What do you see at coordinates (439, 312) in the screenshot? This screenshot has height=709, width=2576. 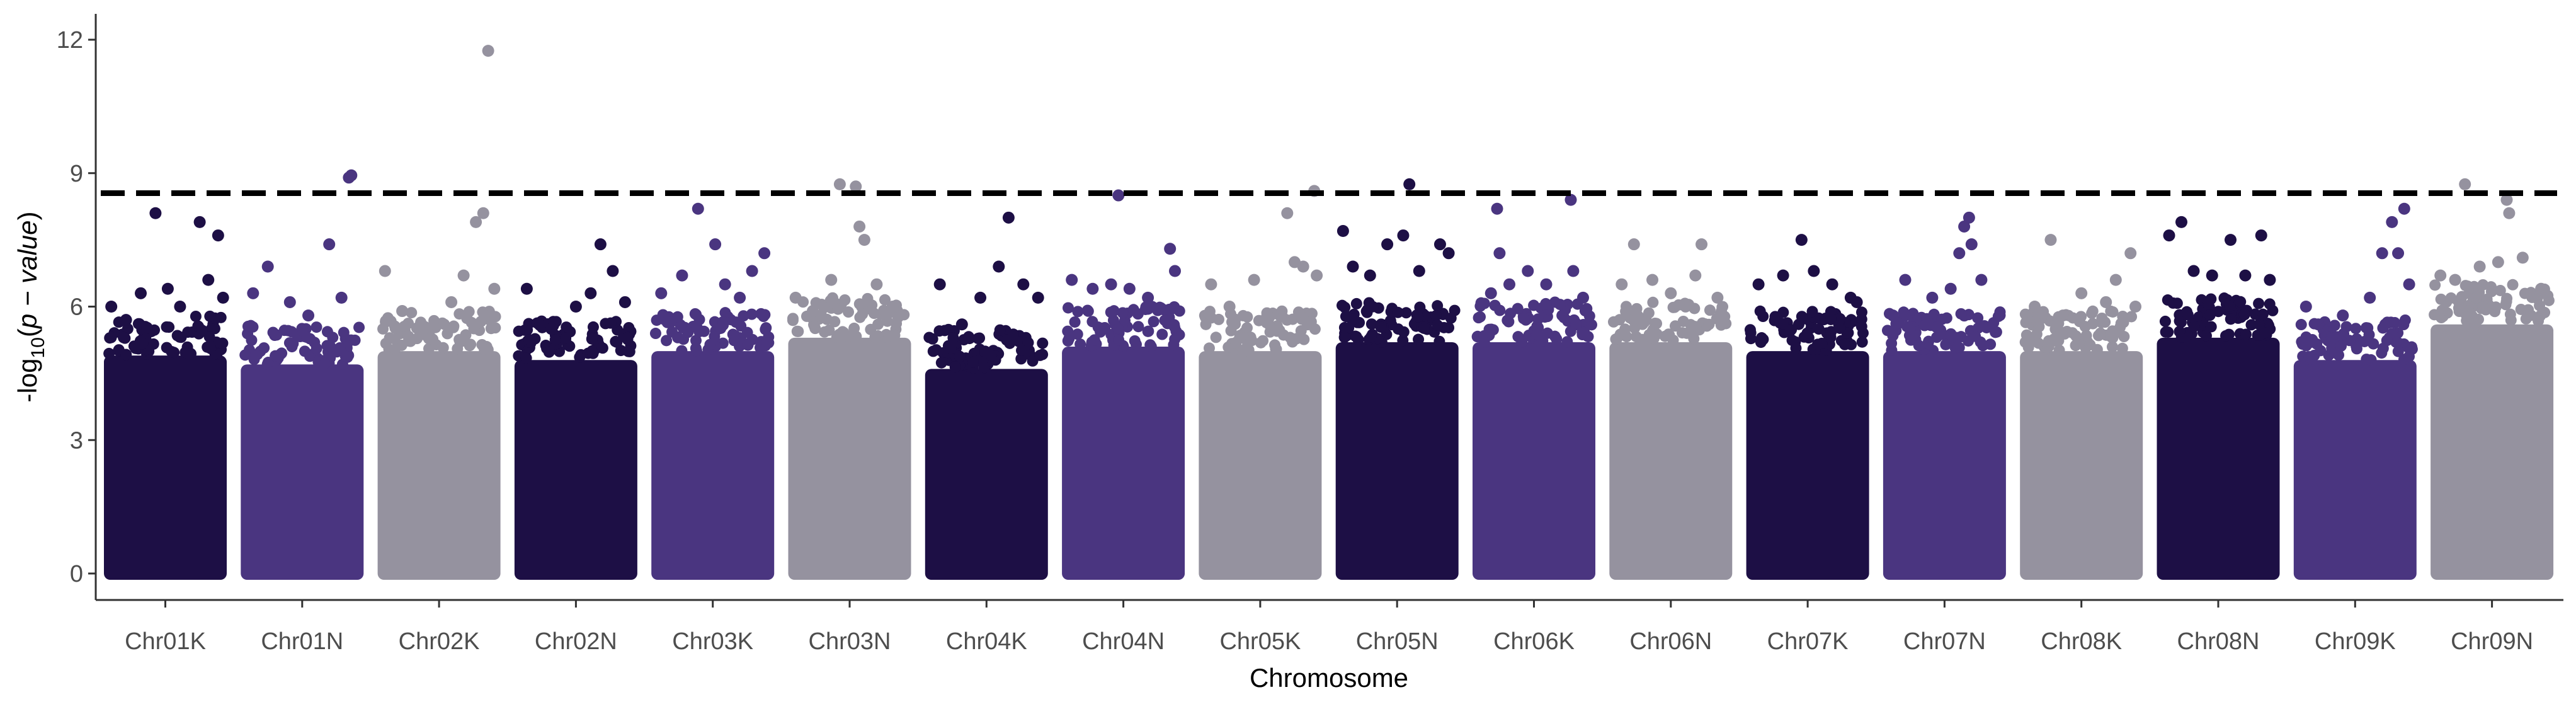 I see `chromosome-group-chr02k` at bounding box center [439, 312].